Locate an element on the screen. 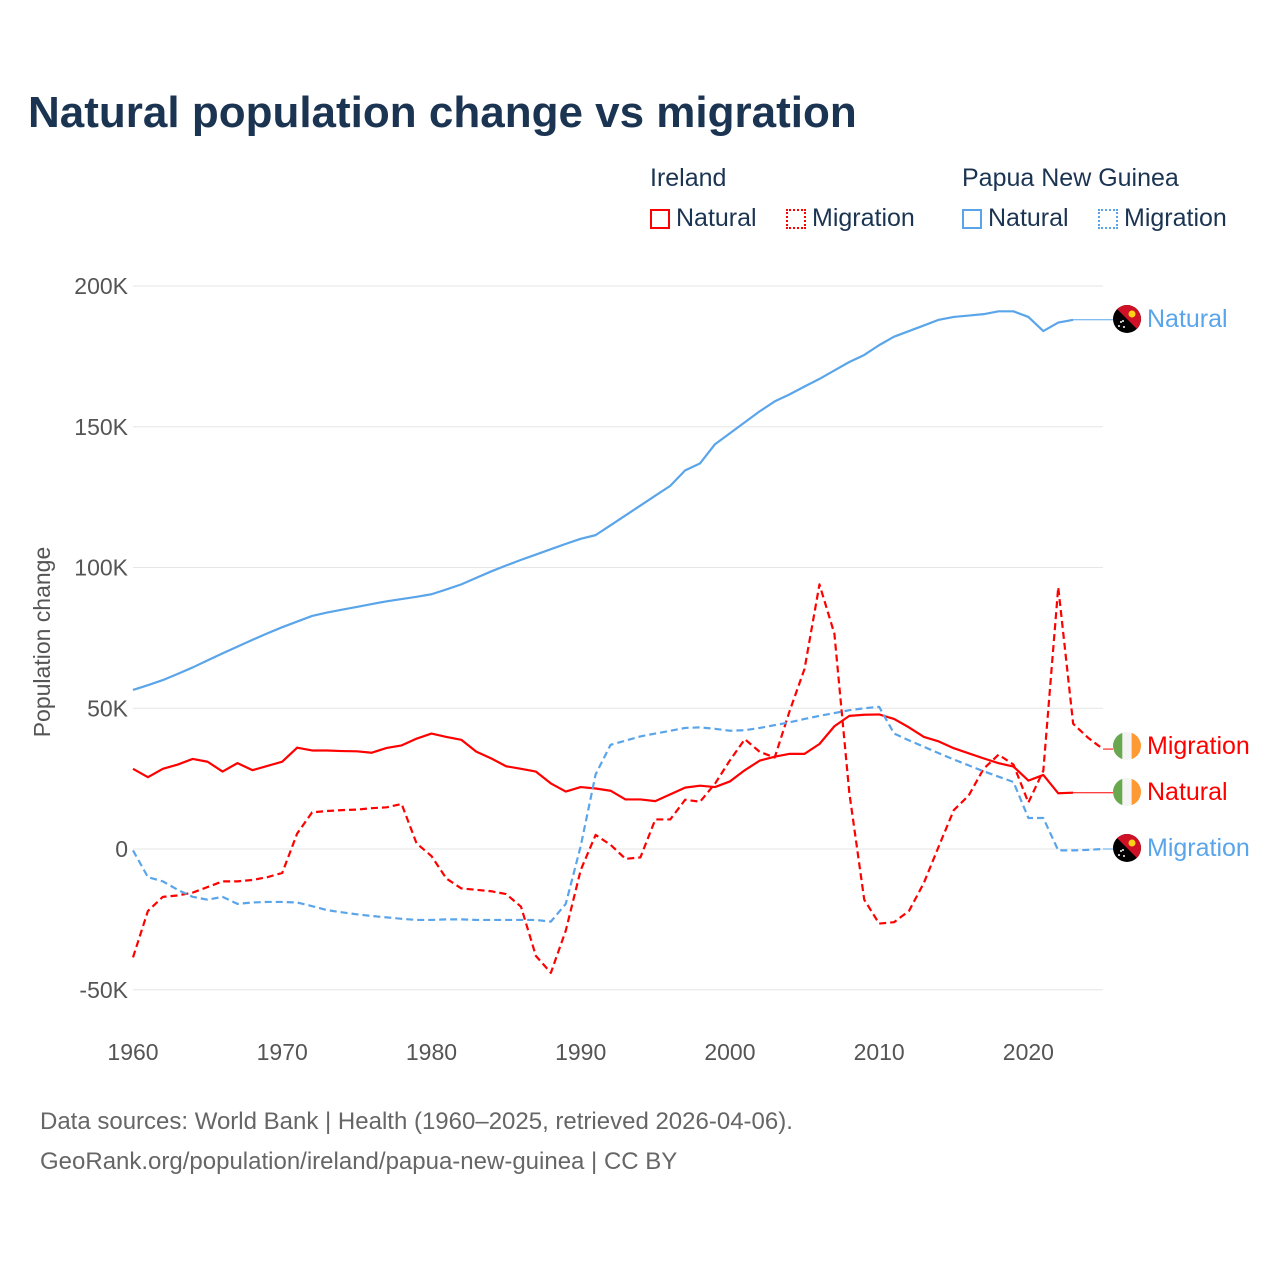 This screenshot has height=1280, width=1280. legend-swatch-solid-red is located at coordinates (660, 218).